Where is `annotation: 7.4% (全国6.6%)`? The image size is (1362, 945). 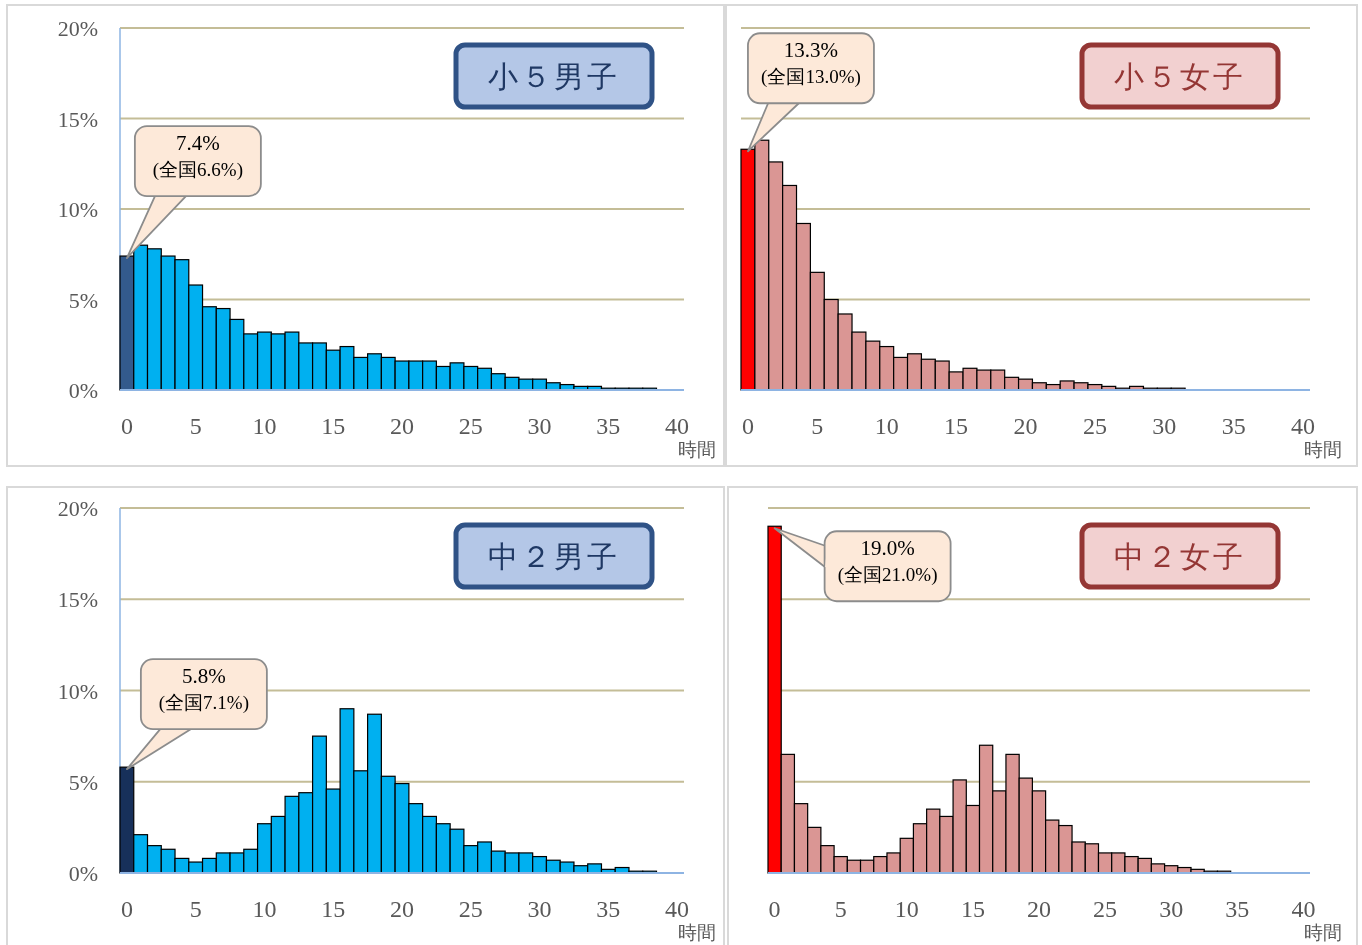 annotation: 7.4% (全国6.6%) is located at coordinates (197, 156).